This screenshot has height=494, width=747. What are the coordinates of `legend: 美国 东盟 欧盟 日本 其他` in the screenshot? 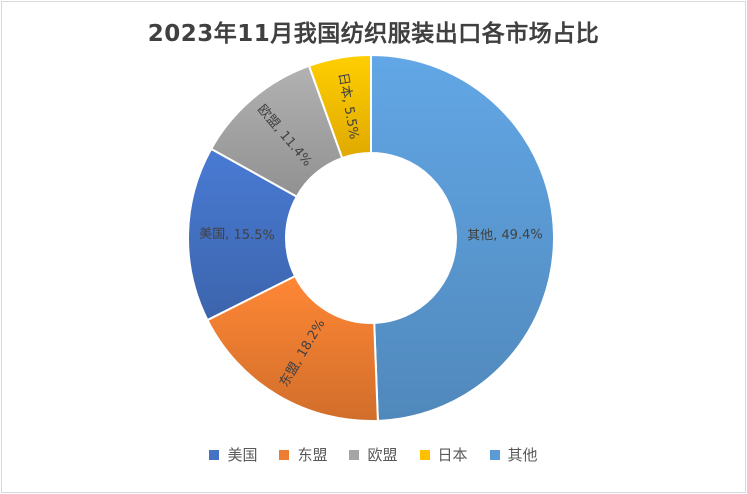 It's located at (373, 454).